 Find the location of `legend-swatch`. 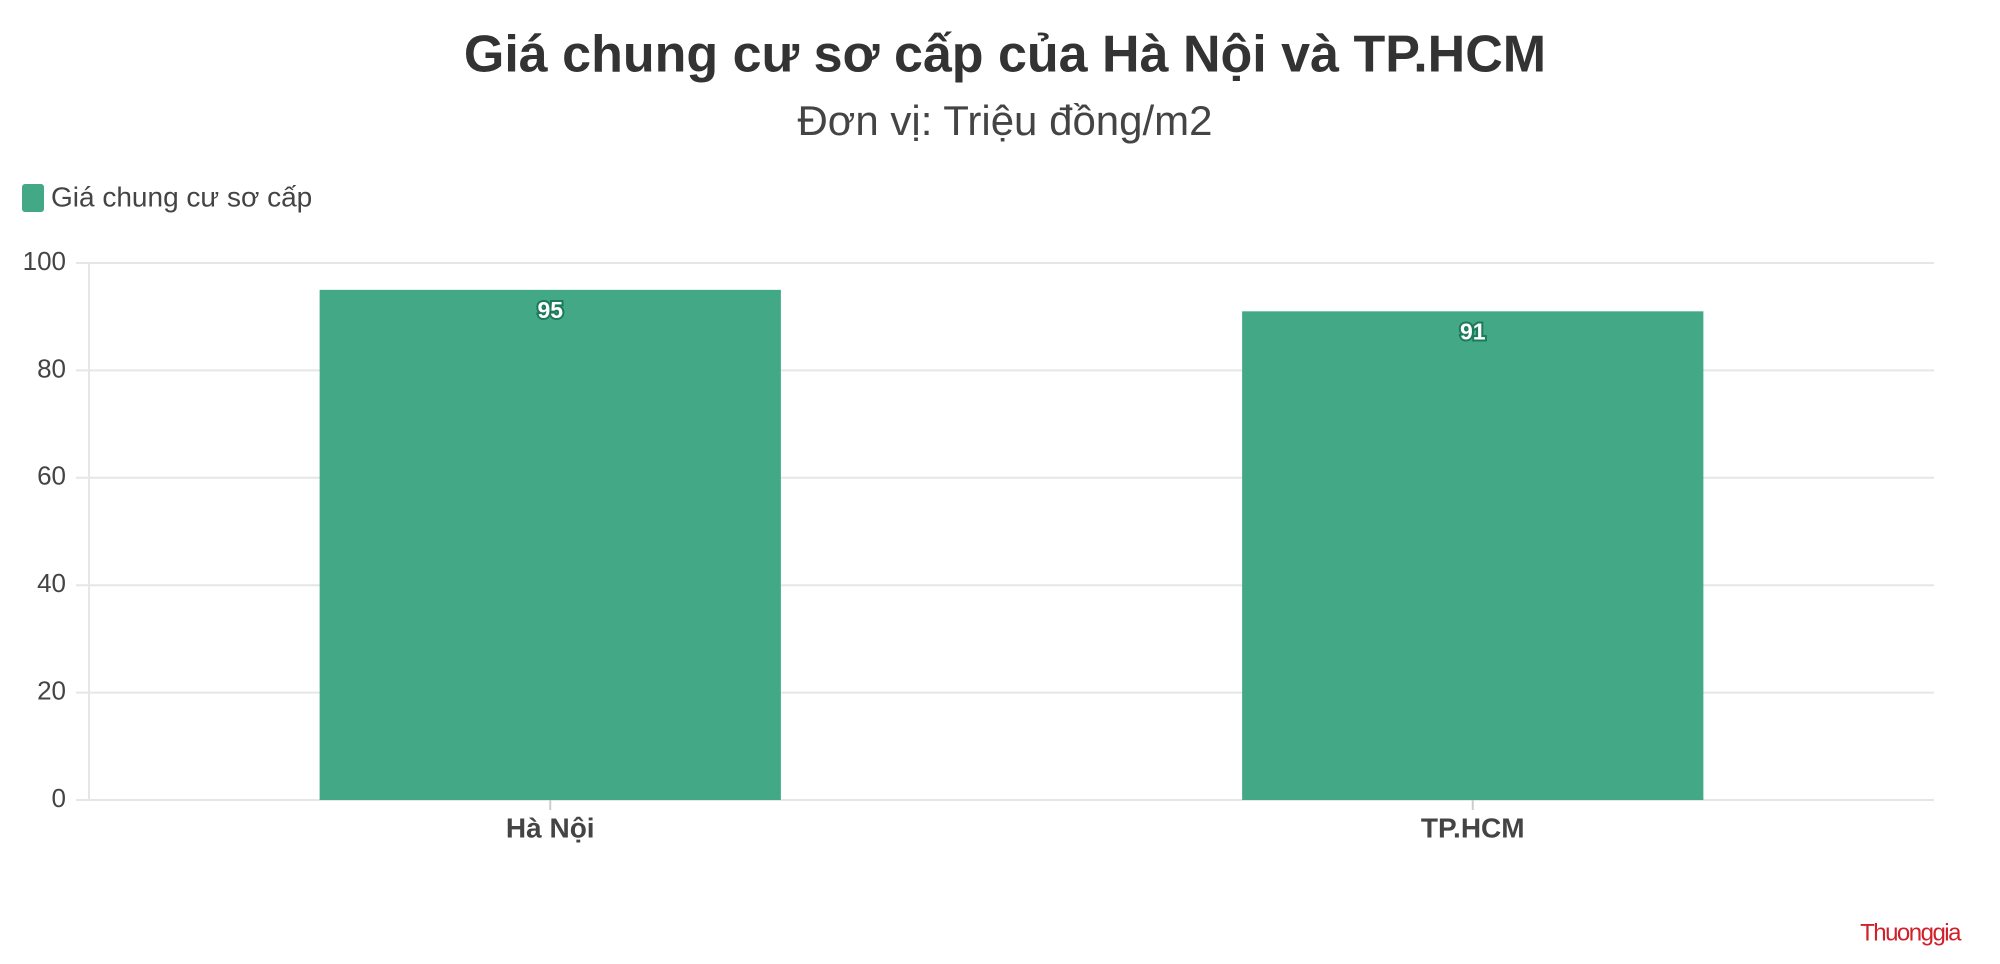

legend-swatch is located at coordinates (33, 198).